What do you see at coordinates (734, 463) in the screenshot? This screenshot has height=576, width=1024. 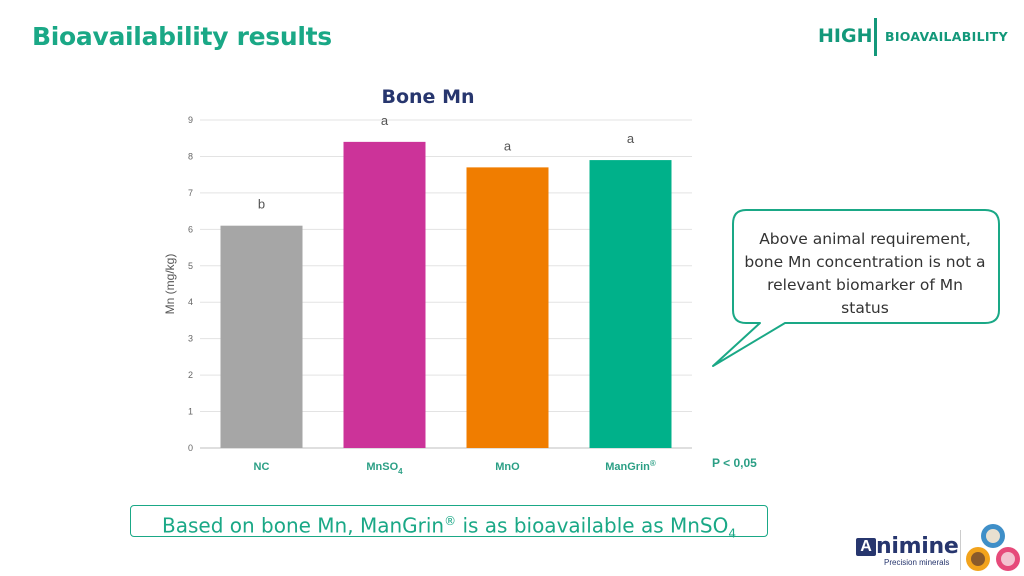 I see `p-value: P < 0,05` at bounding box center [734, 463].